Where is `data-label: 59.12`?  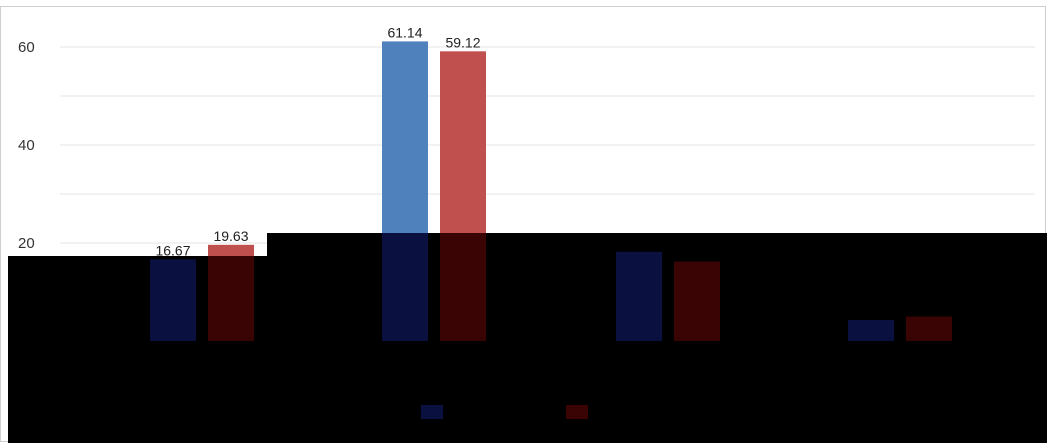
data-label: 59.12 is located at coordinates (462, 42).